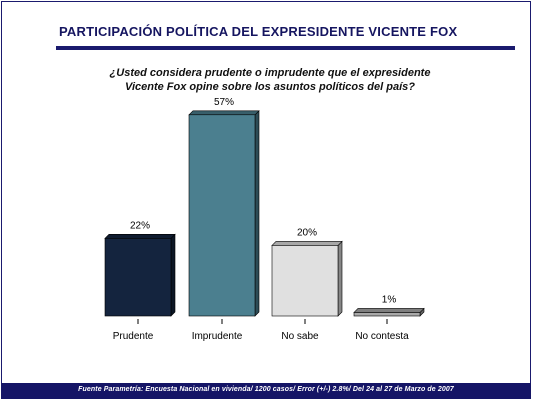 The height and width of the screenshot is (402, 534). Describe the element at coordinates (307, 232) in the screenshot. I see `data-label-2: 20%` at that location.